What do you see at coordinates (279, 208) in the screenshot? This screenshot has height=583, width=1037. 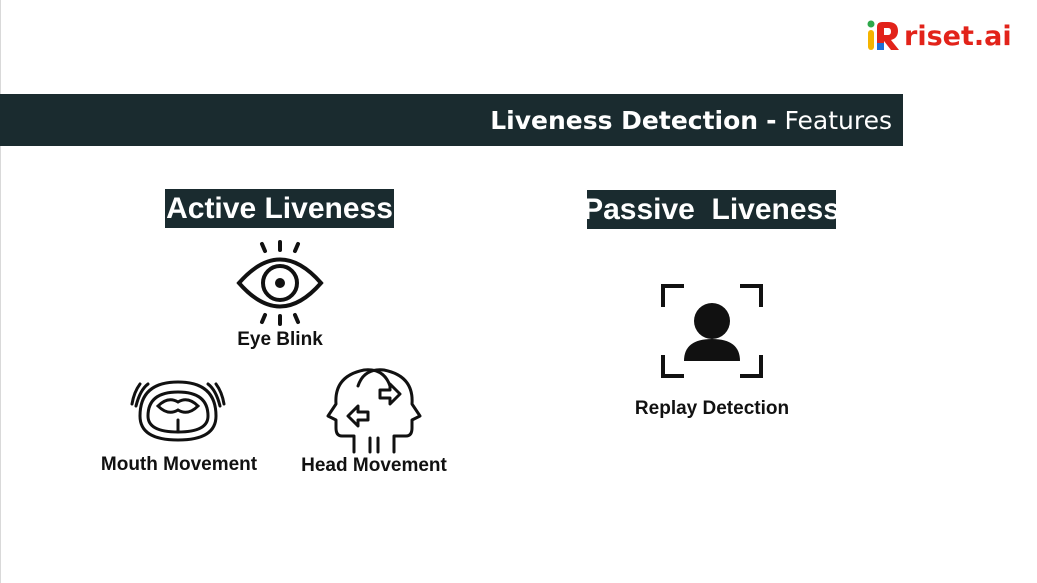 I see `active-liveness-heading: Active Liveness` at bounding box center [279, 208].